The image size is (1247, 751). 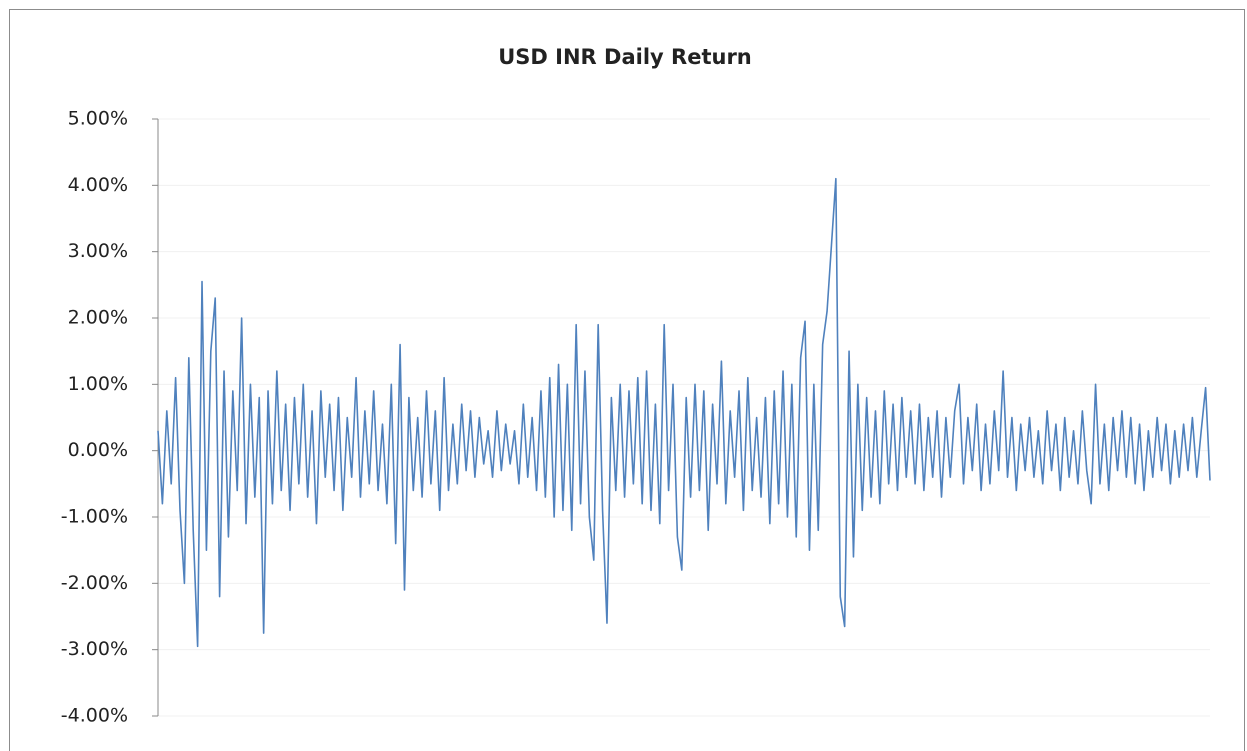 I want to click on y-tick-label: -4.00%, so click(x=94, y=716).